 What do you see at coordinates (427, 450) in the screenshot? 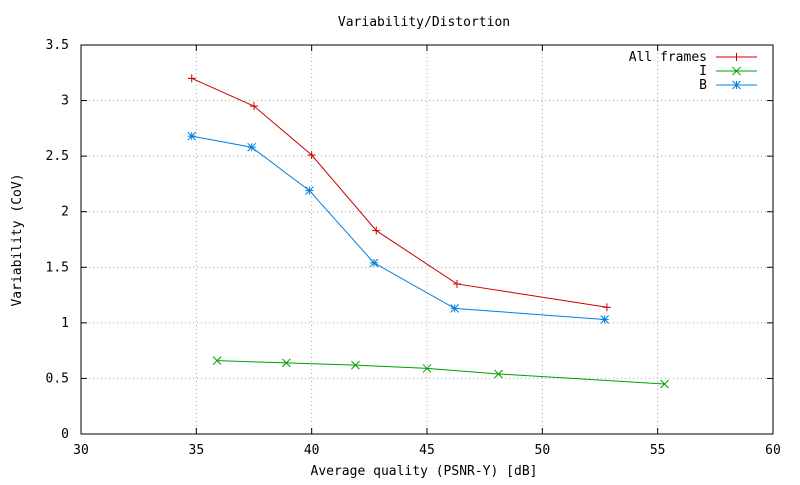
I see `x-tick-label: 45` at bounding box center [427, 450].